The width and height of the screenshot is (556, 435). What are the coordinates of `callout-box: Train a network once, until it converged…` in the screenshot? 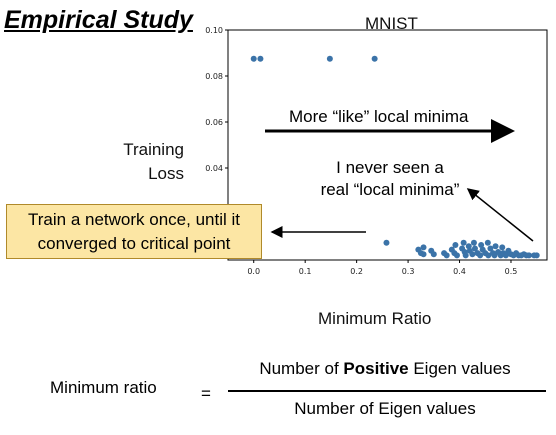 It's located at (134, 231).